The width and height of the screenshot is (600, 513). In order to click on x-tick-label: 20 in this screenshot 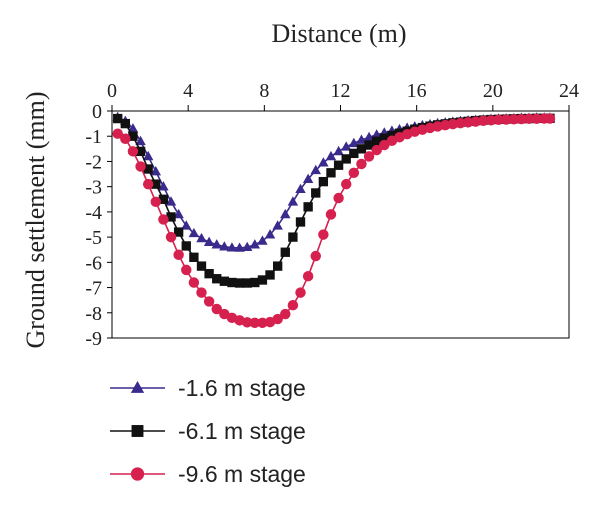, I will do `click(493, 91)`.